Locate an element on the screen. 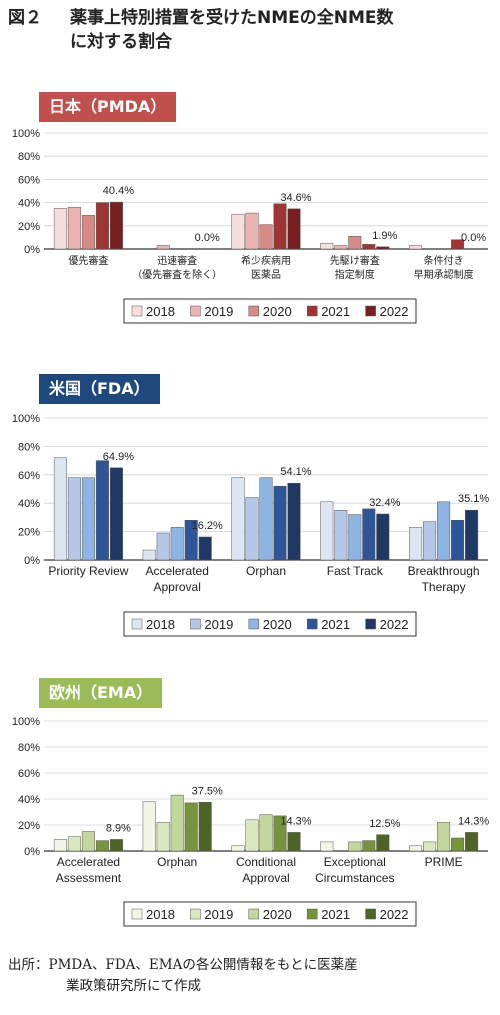 The height and width of the screenshot is (1015, 500). category-label: Fast Track is located at coordinates (355, 571).